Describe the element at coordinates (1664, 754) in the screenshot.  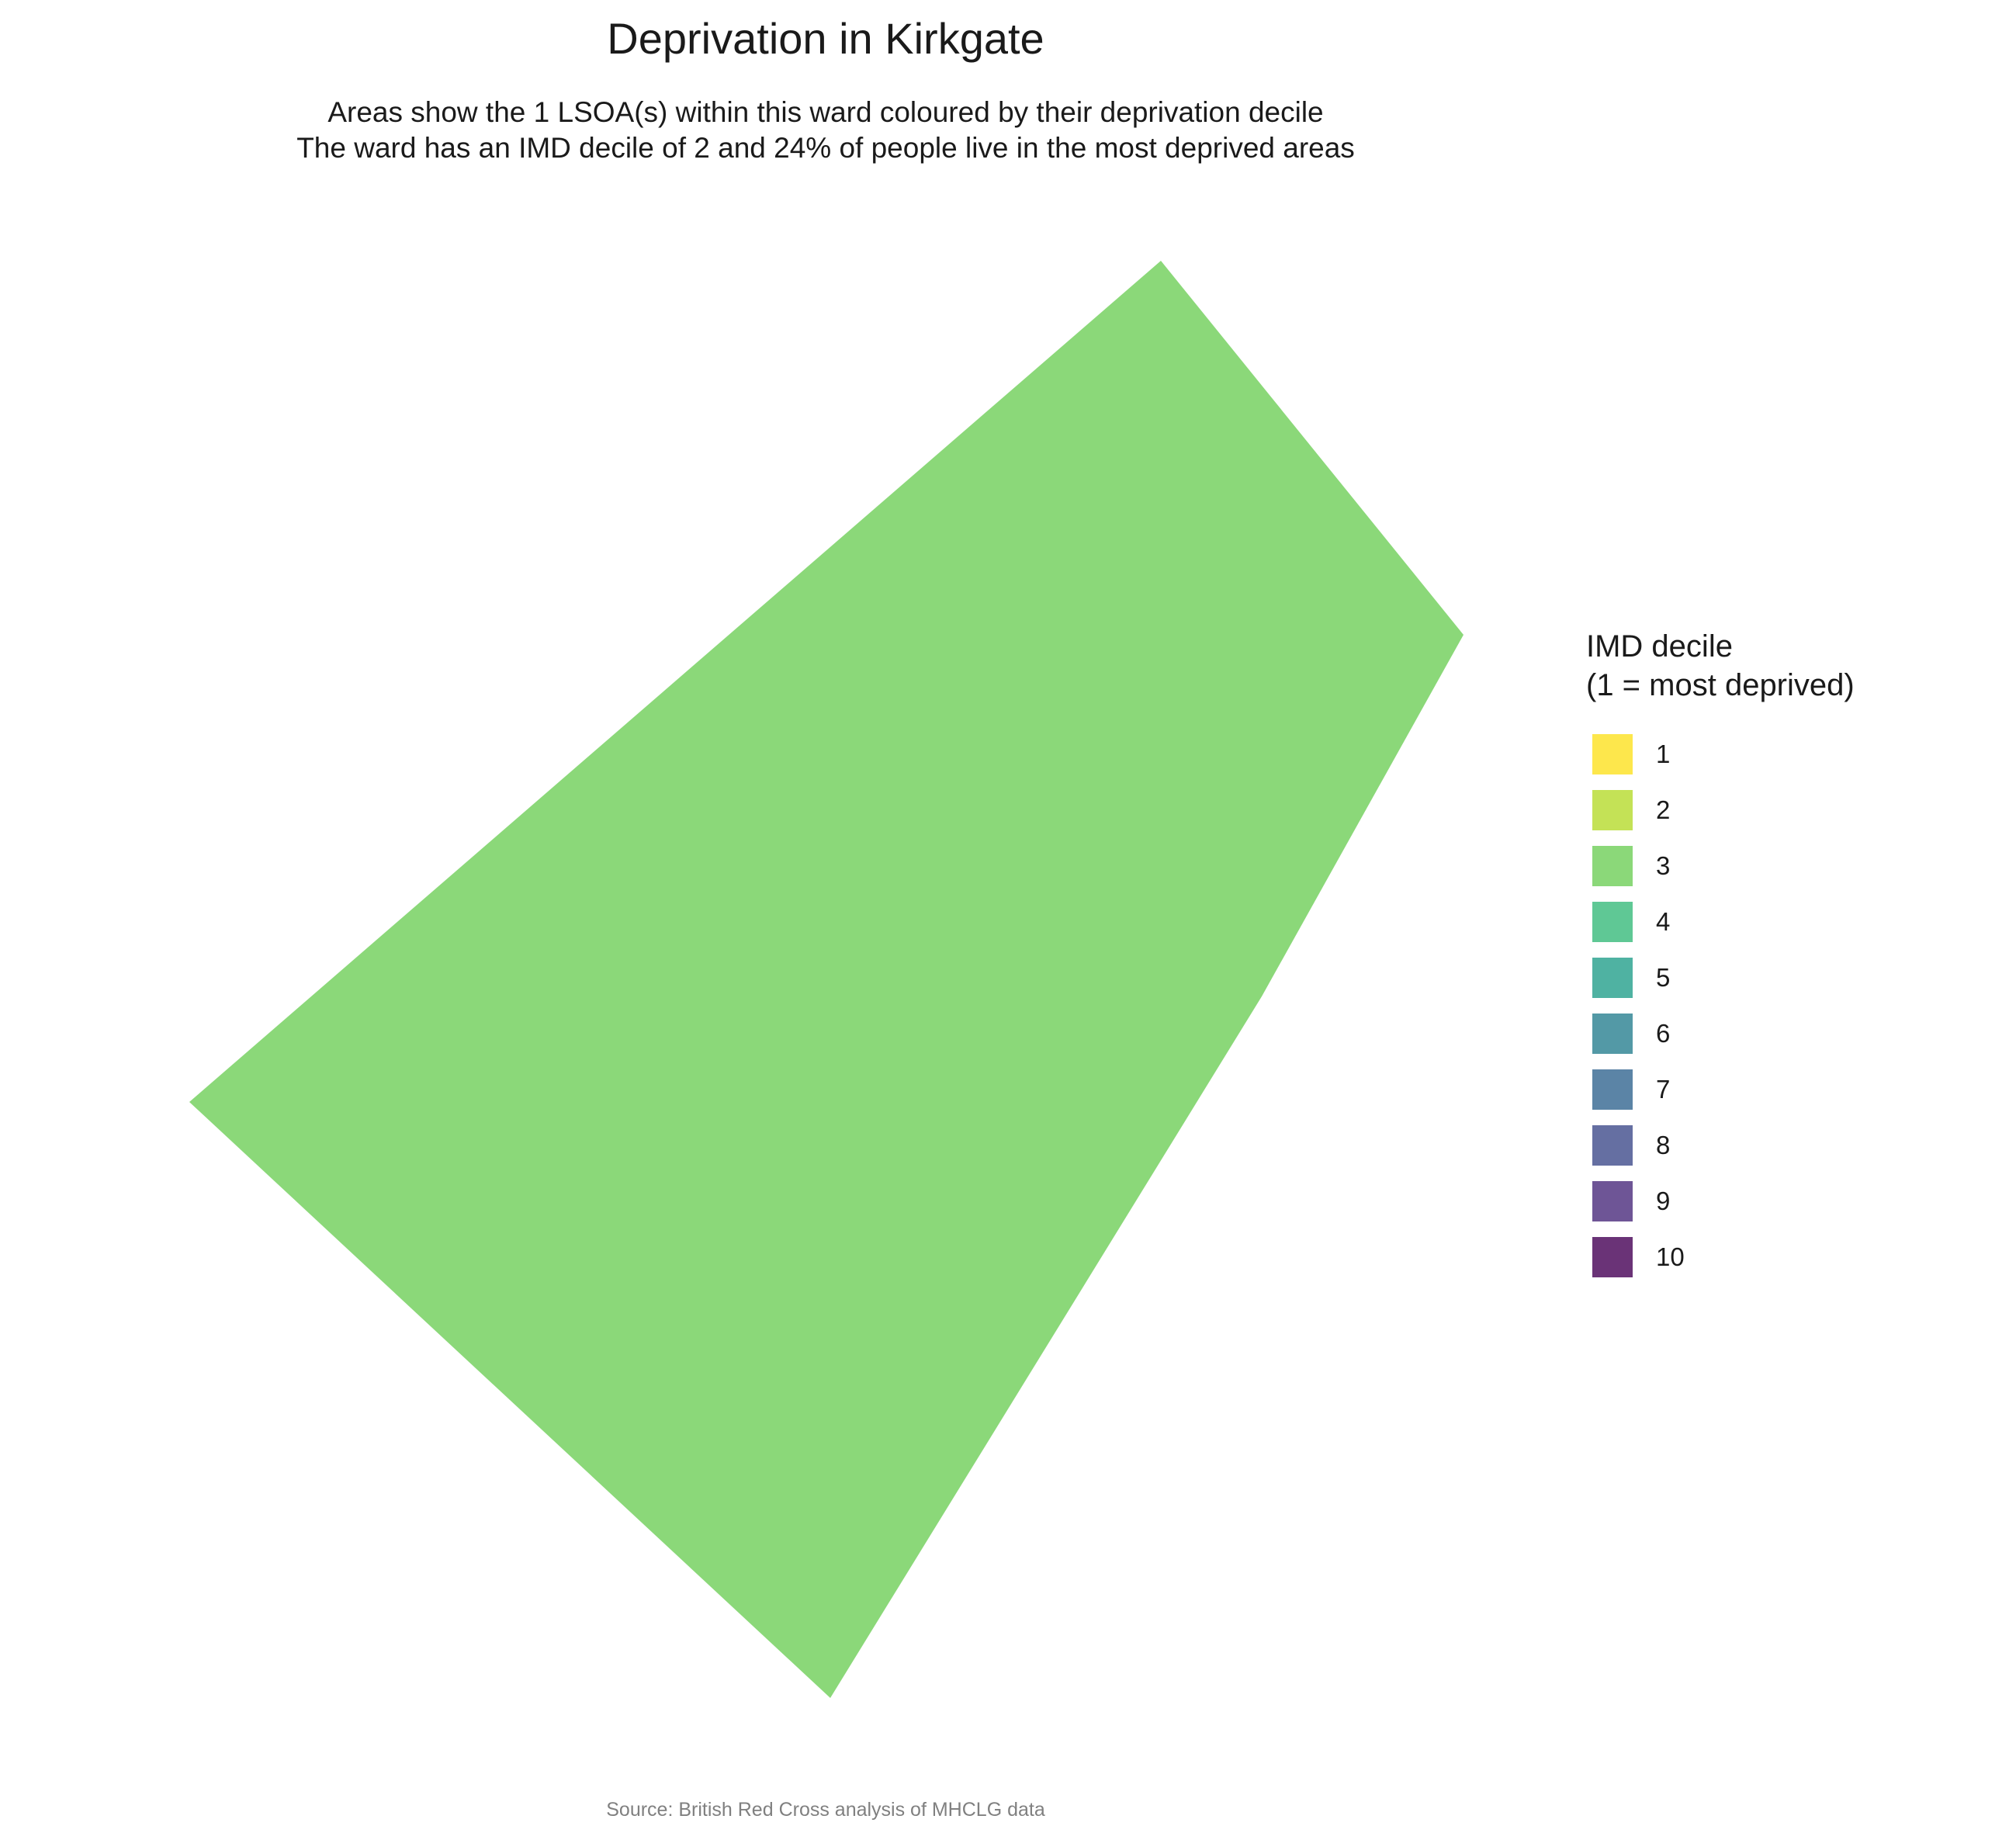
I see `legend-label: 1` at that location.